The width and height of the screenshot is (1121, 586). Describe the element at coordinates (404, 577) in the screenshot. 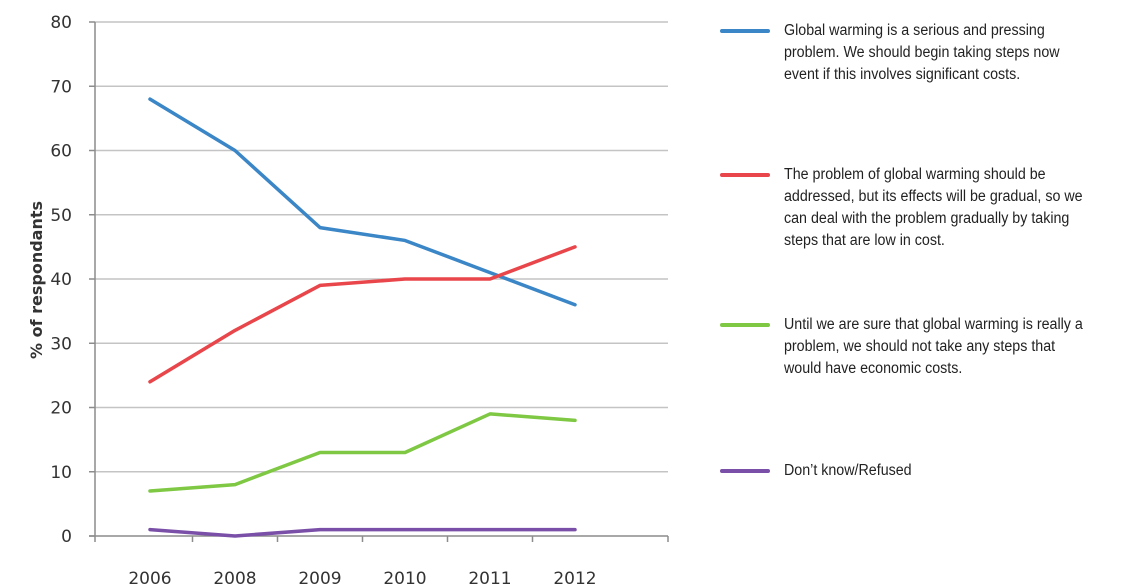

I see `x-tick-2010: 2010` at that location.